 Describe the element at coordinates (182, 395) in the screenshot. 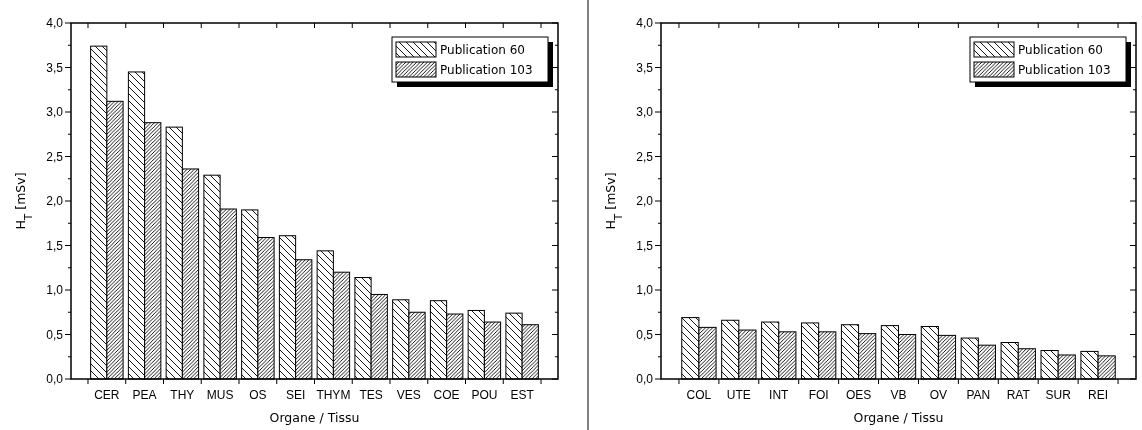

I see `x-tick-label: THY` at that location.